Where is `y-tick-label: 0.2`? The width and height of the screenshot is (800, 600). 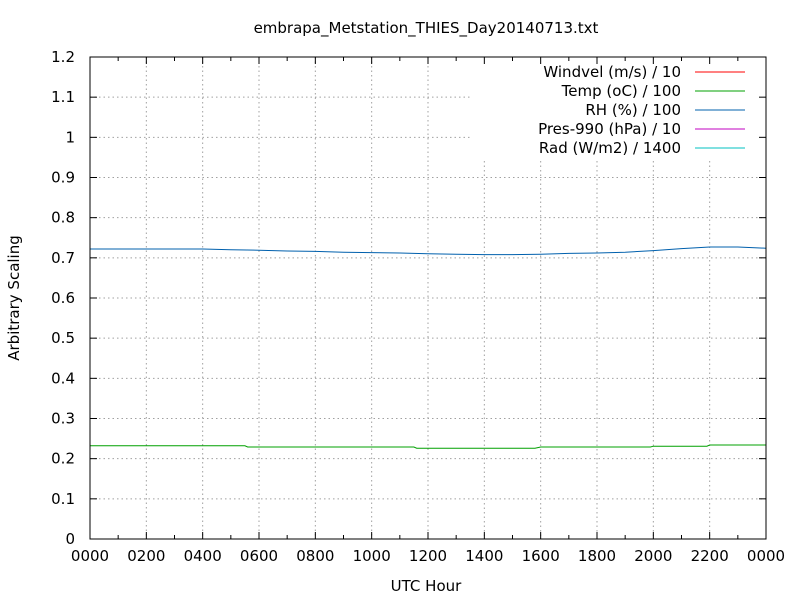 y-tick-label: 0.2 is located at coordinates (63, 459).